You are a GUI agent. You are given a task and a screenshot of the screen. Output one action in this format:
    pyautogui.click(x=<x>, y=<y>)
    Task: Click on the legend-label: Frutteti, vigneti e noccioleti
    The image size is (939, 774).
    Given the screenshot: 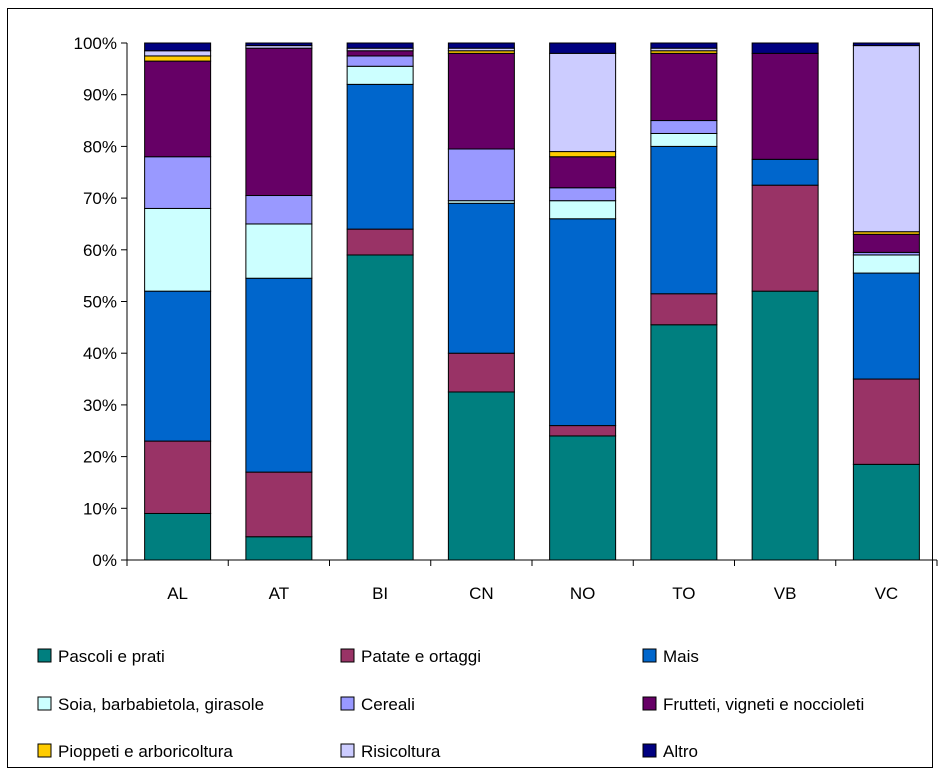 What is the action you would take?
    pyautogui.click(x=763, y=704)
    